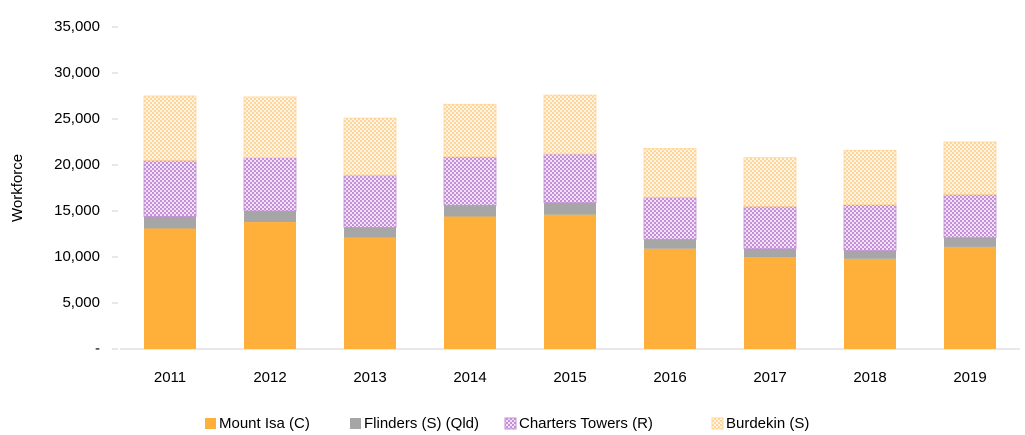 The height and width of the screenshot is (435, 1025). Describe the element at coordinates (669, 377) in the screenshot. I see `x-tick-label: 2016` at that location.